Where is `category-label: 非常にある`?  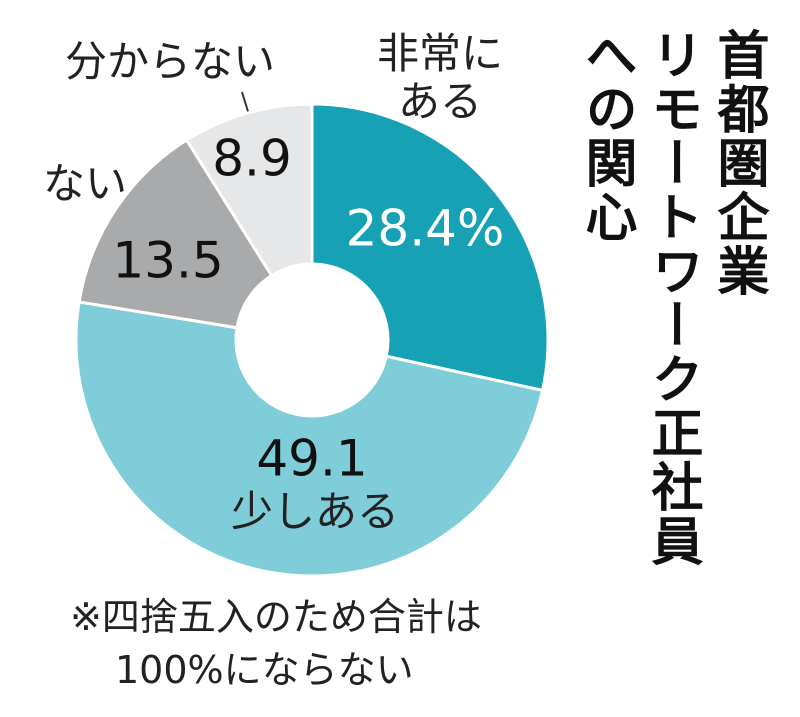
category-label: 非常にある is located at coordinates (439, 77).